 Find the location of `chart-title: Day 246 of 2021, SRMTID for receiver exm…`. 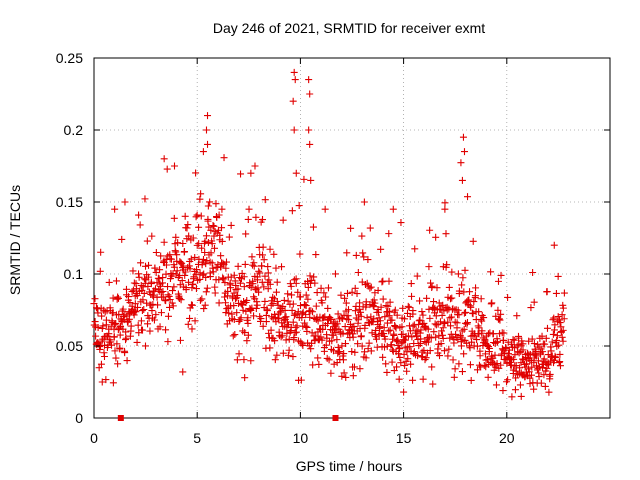

chart-title: Day 246 of 2021, SRMTID for receiver exm… is located at coordinates (349, 28).